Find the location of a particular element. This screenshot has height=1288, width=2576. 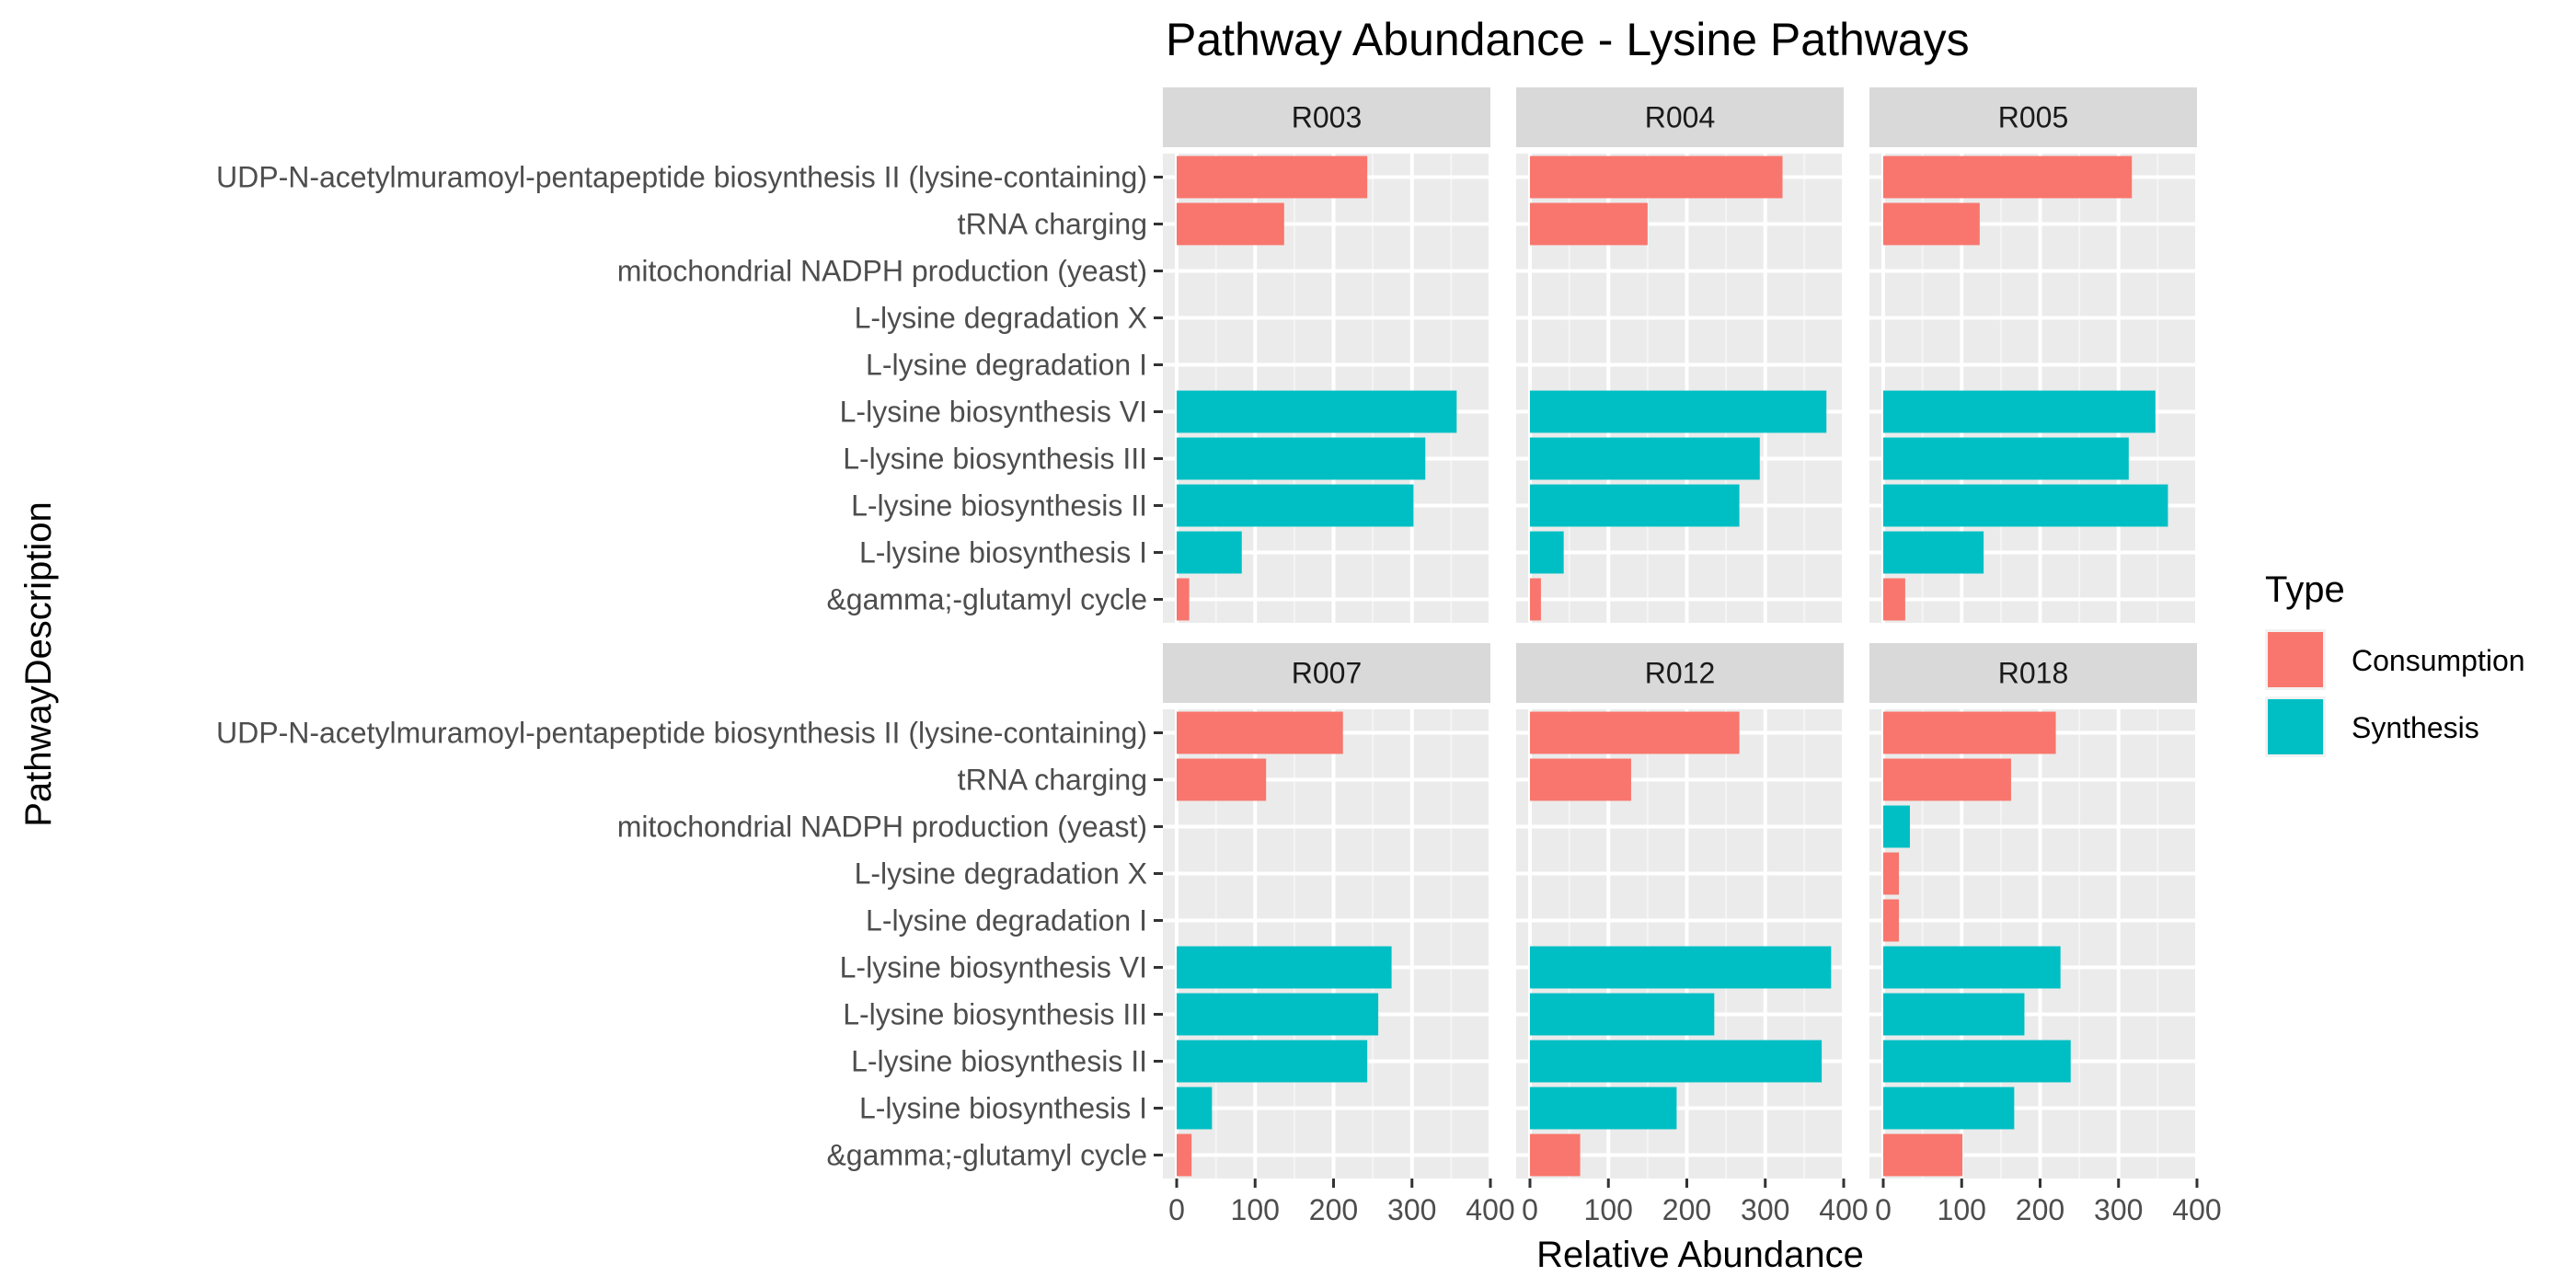

legend: Type Consumption Synthesis is located at coordinates (2395, 663).